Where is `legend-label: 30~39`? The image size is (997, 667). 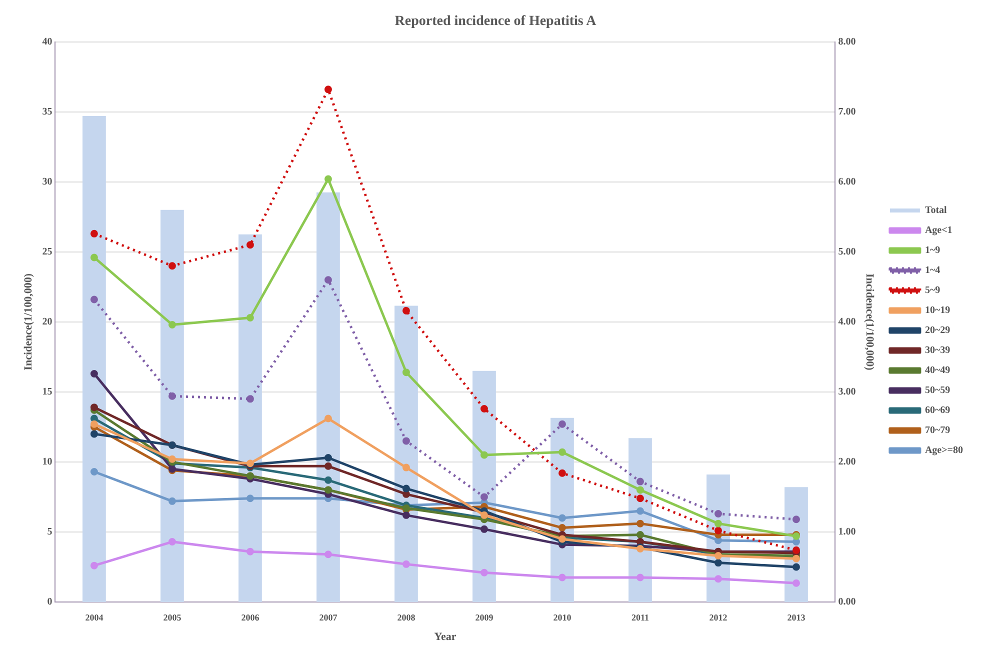 legend-label: 30~39 is located at coordinates (937, 350).